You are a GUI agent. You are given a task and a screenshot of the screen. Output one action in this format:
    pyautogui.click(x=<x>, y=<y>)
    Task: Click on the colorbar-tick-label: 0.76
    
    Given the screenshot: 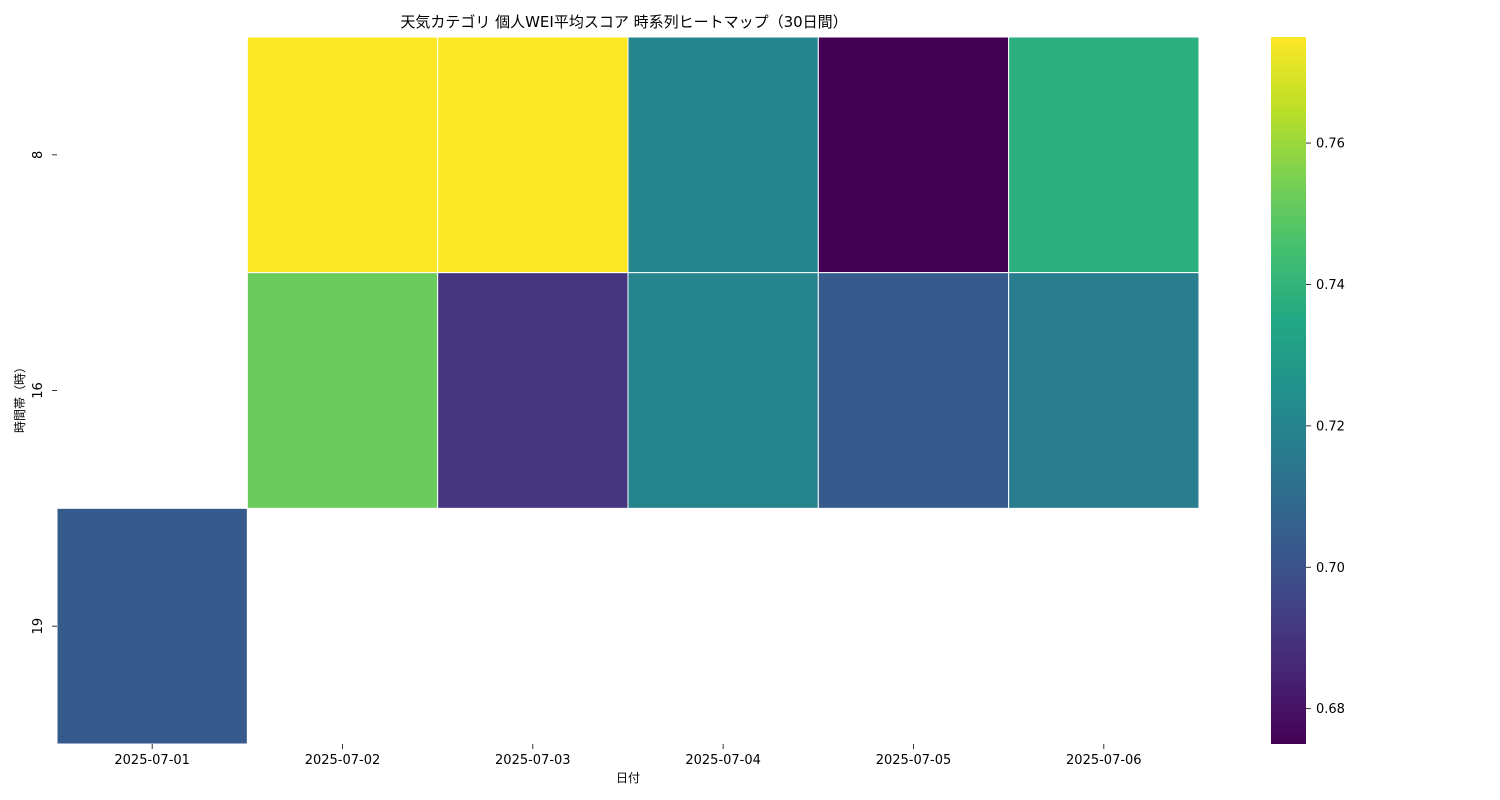 What is the action you would take?
    pyautogui.click(x=1330, y=144)
    